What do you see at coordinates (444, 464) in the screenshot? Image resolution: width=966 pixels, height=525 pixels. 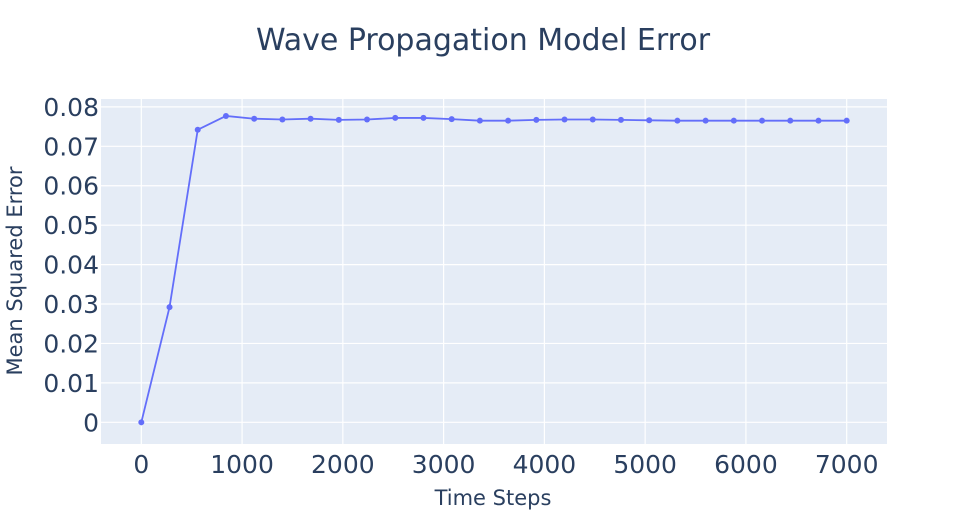 I see `x-tick-label: 3000` at bounding box center [444, 464].